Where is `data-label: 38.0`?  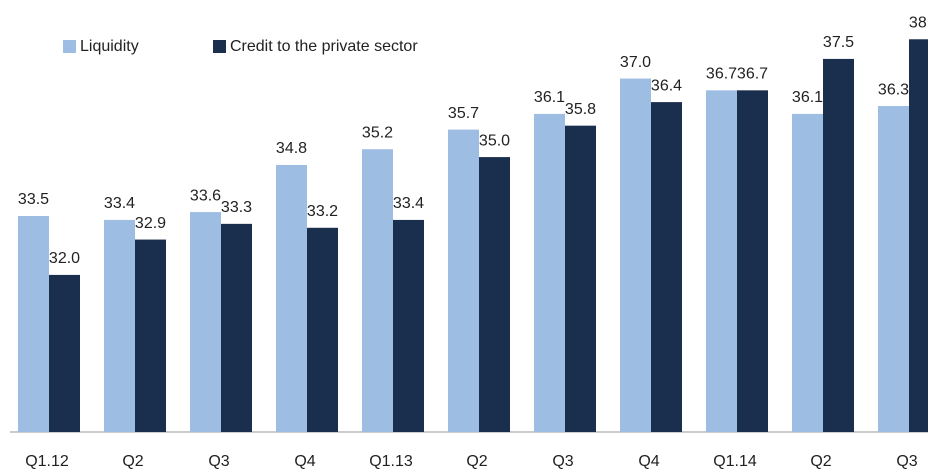
data-label: 38.0 is located at coordinates (918, 22).